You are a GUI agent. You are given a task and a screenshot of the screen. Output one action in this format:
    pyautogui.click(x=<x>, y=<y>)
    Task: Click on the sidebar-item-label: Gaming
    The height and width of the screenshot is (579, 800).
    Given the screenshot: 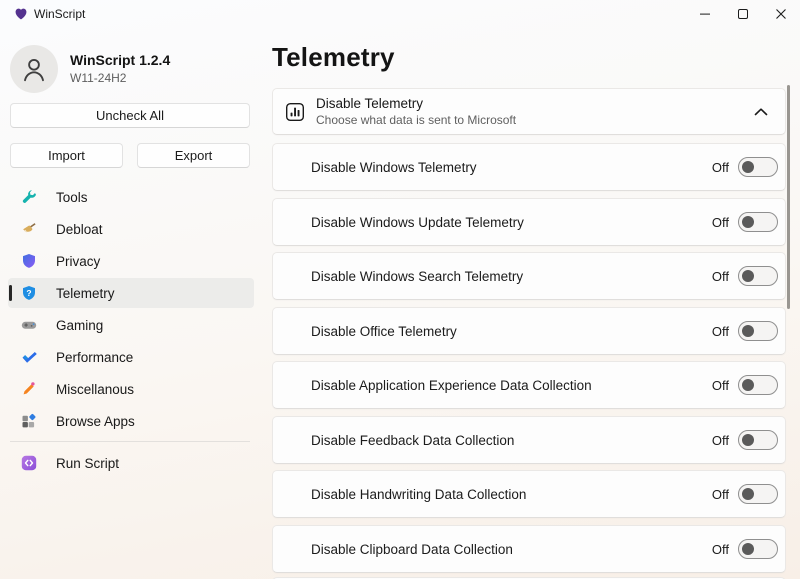 What is the action you would take?
    pyautogui.click(x=80, y=325)
    